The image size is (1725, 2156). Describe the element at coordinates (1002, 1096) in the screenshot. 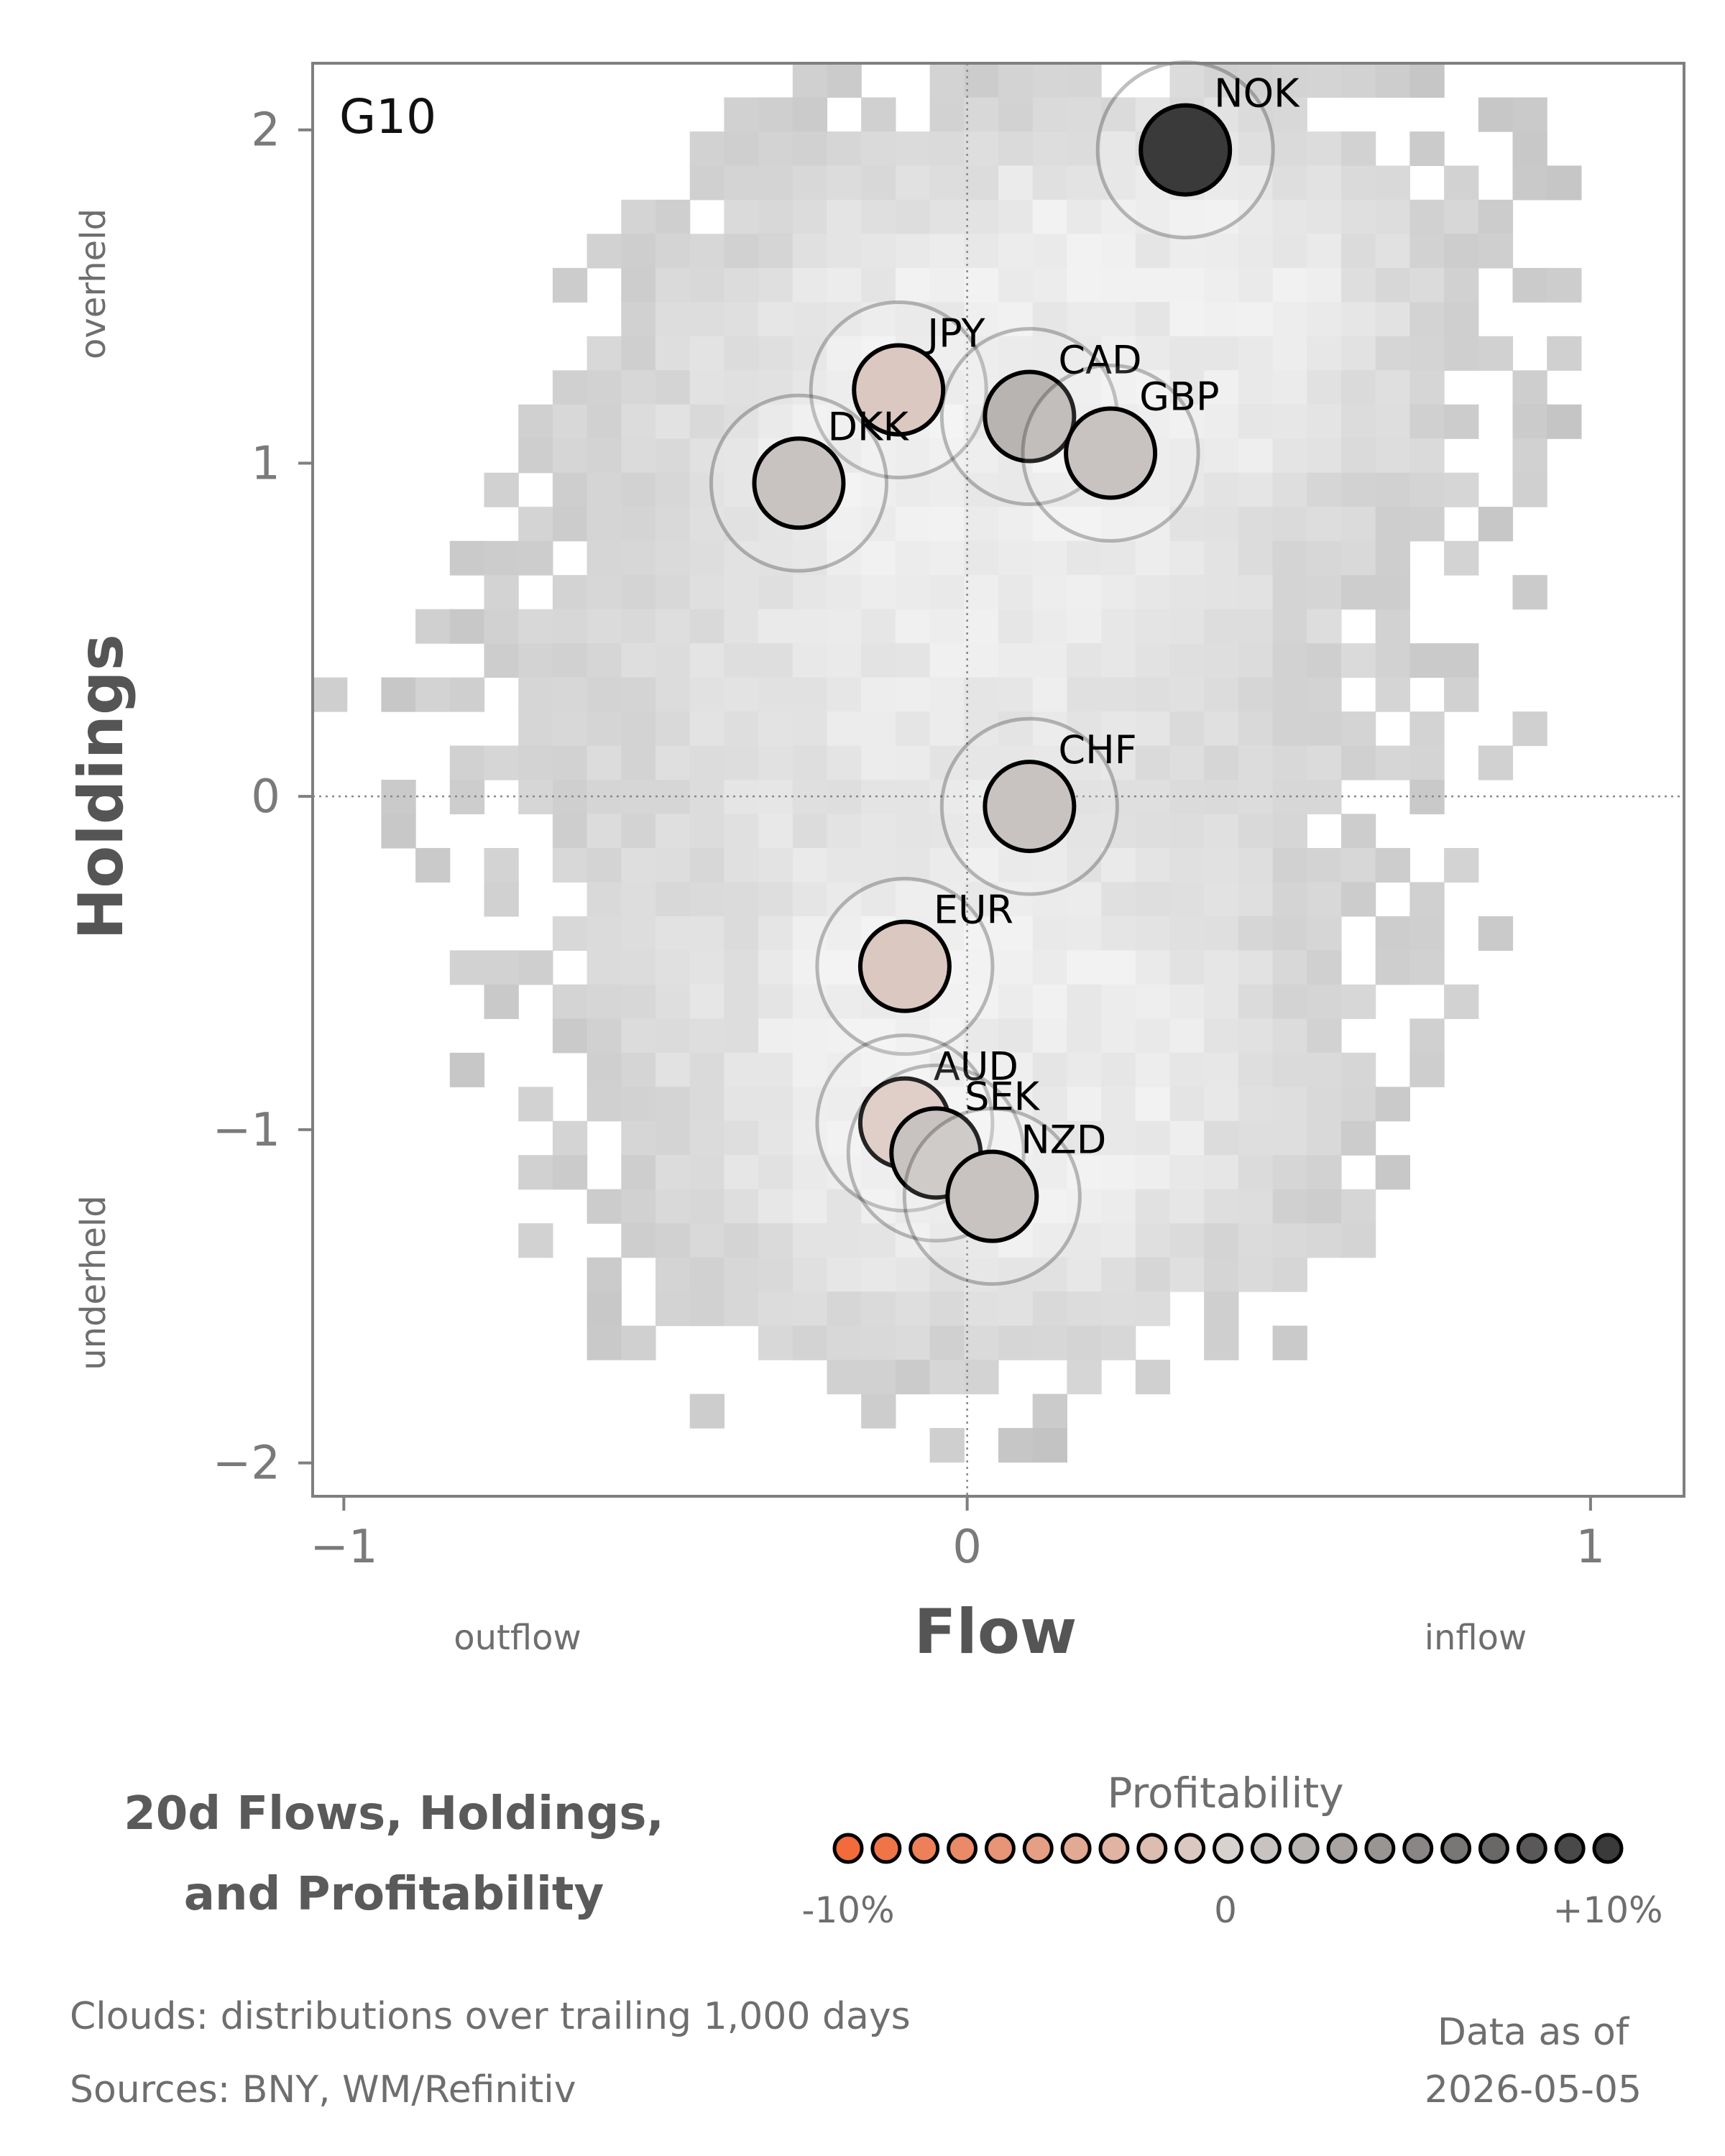

I see `point-label: SEK` at that location.